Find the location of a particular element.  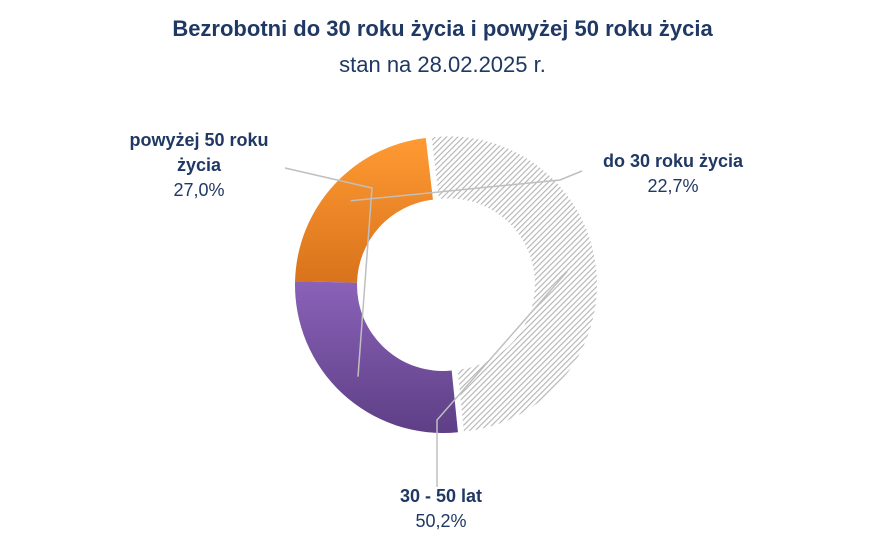

slice-label-name: powyżej 50 roku is located at coordinates (198, 140).